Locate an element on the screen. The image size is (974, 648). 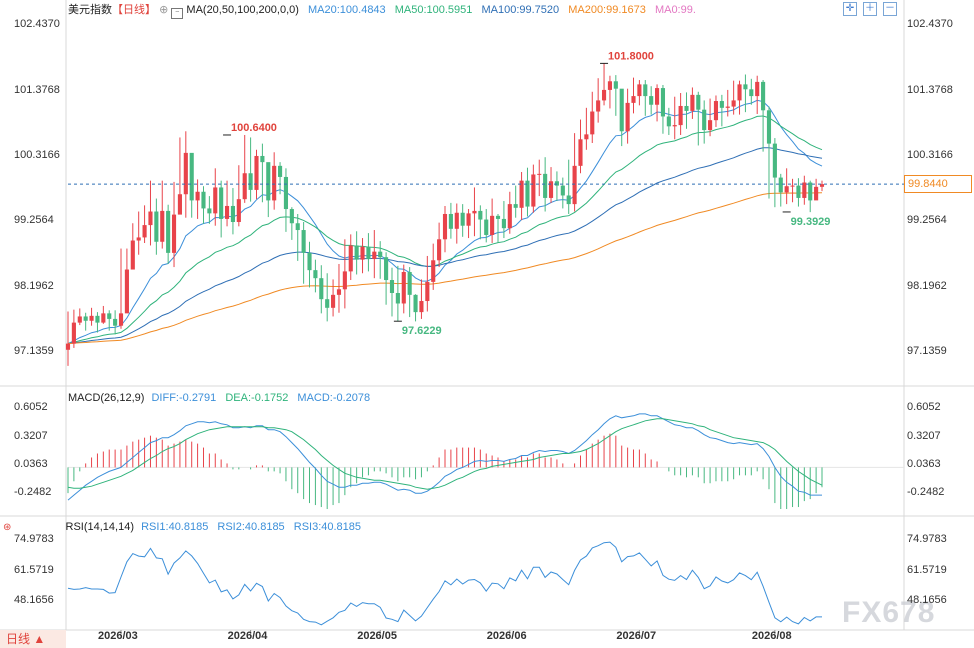
rsi-axis-tick-label: 74.9783 is located at coordinates (927, 539).